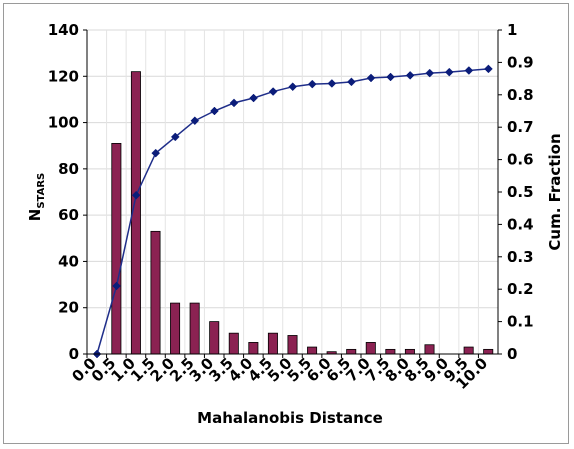  What do you see at coordinates (290, 418) in the screenshot?
I see `x-axis-title: Mahalanobis Distance` at bounding box center [290, 418].